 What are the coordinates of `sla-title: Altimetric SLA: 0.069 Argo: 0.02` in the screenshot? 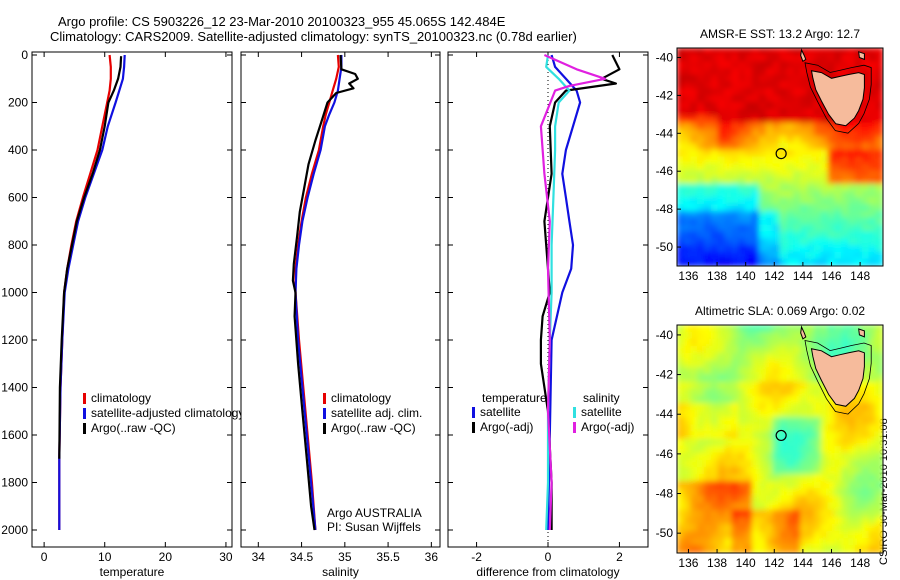 It's located at (780, 311).